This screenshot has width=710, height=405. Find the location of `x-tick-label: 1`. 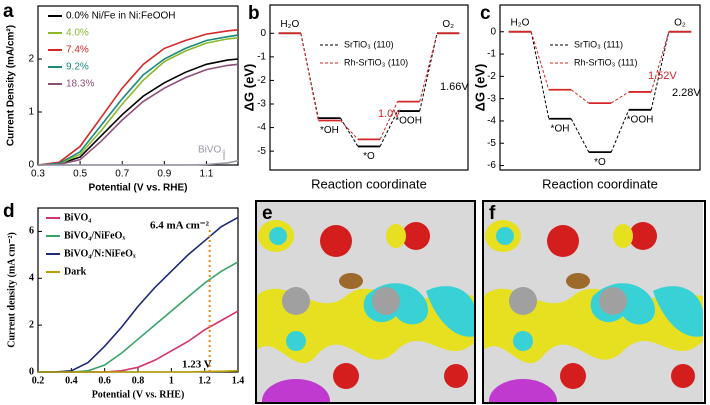

x-tick-label: 1 is located at coordinates (171, 380).